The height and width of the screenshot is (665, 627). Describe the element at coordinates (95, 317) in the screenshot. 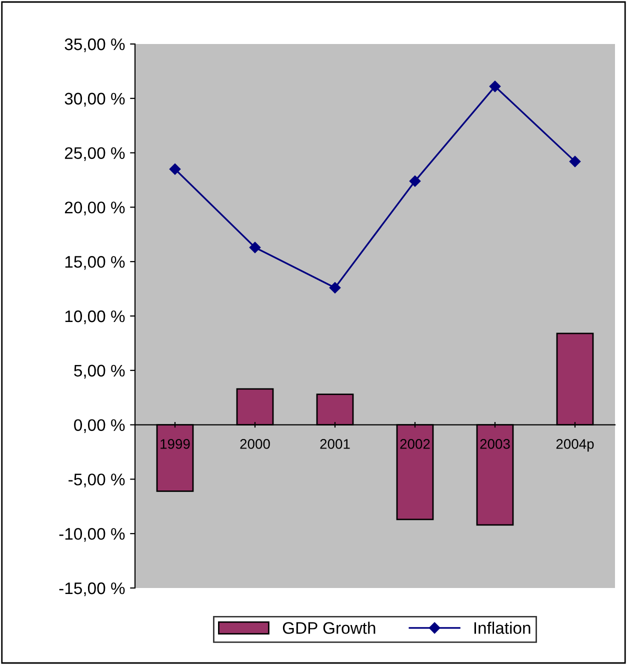

I see `y-tick-label: 10,00 %` at that location.